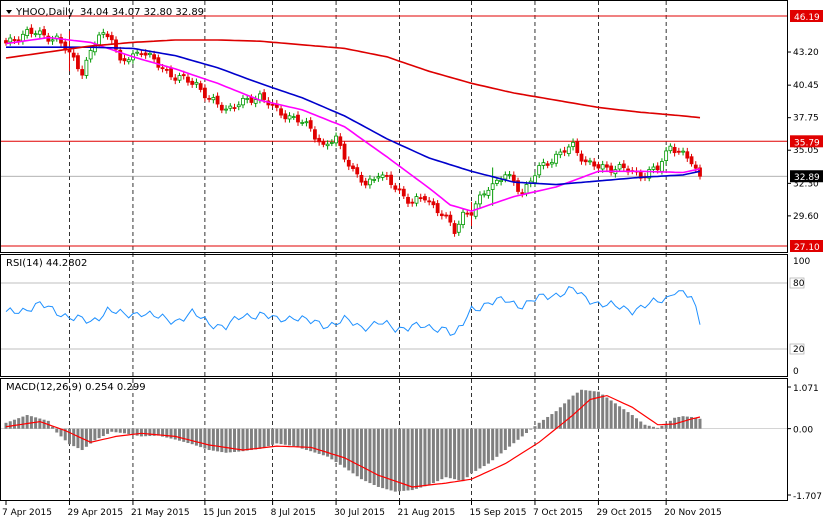 The width and height of the screenshot is (830, 521). I want to click on current-price-tag-box, so click(806, 176).